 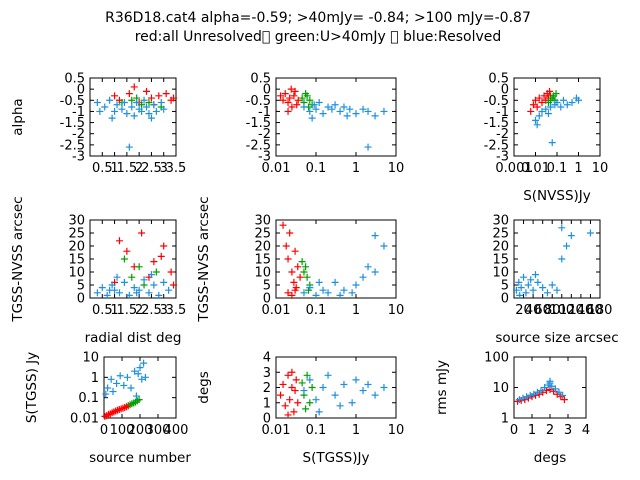 What do you see at coordinates (133, 338) in the screenshot?
I see `x-axis-label: radial dist deg` at bounding box center [133, 338].